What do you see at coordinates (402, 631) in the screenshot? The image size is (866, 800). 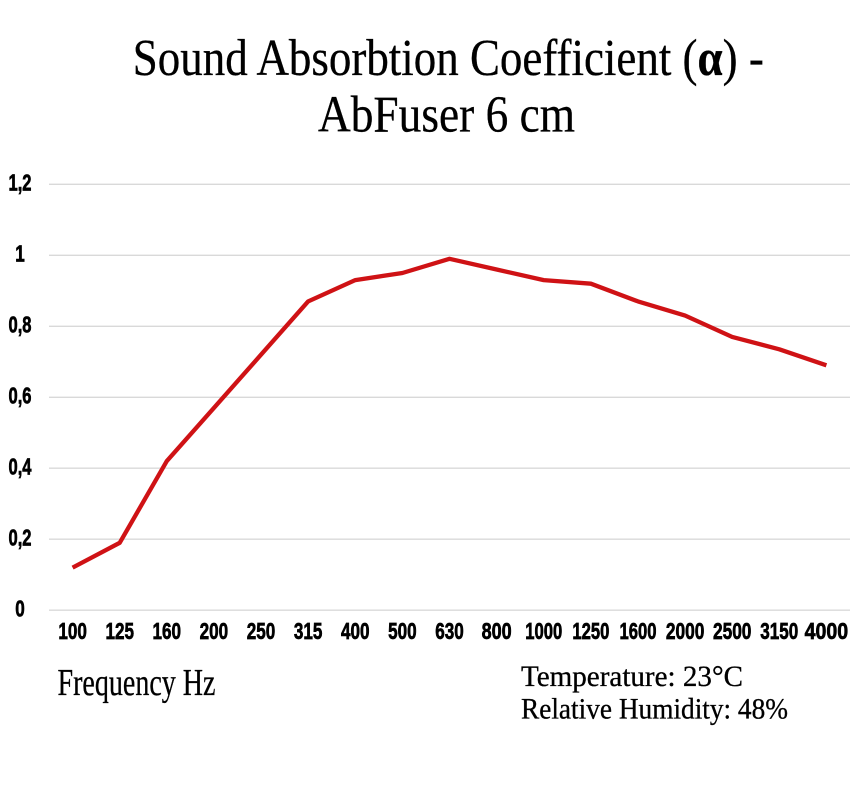 I see `svg-text: 500` at bounding box center [402, 631].